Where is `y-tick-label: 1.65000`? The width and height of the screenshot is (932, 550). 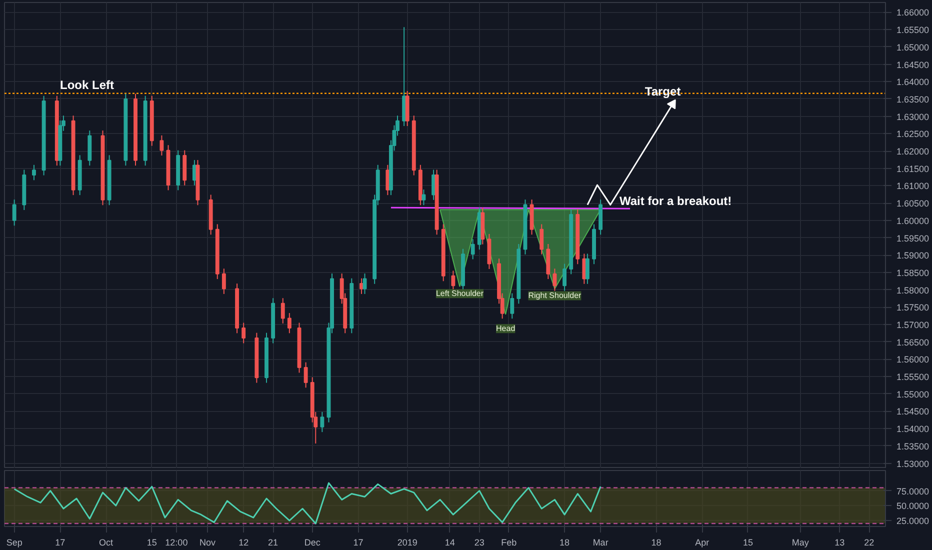 y-tick-label: 1.65000 is located at coordinates (913, 47).